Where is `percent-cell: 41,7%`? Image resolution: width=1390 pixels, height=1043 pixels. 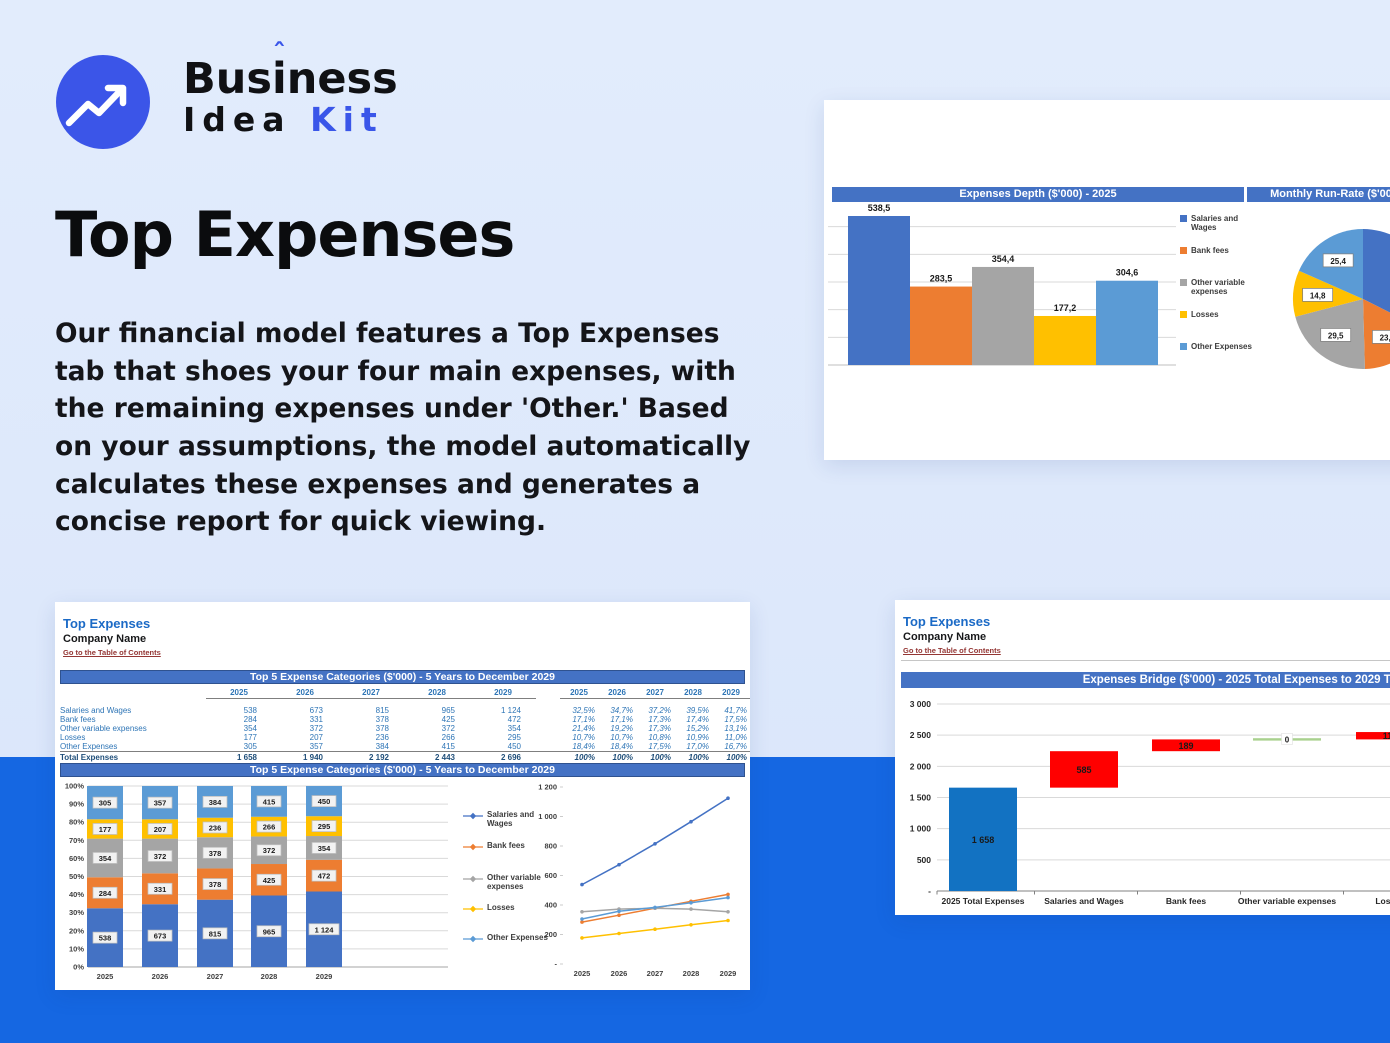
percent-cell: 41,7% is located at coordinates (735, 710).